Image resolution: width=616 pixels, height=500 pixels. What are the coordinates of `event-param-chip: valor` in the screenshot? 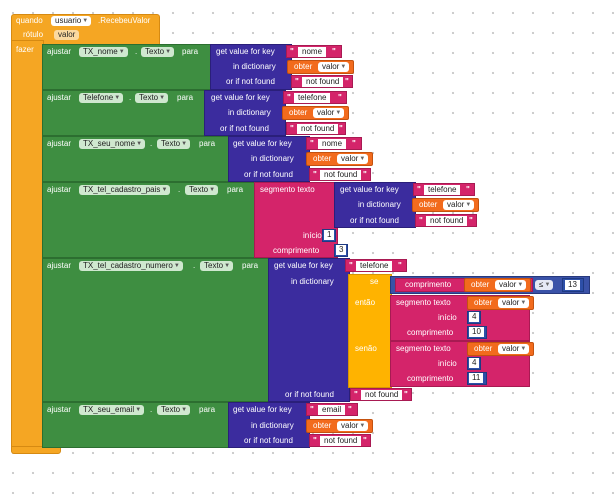 It's located at (67, 35).